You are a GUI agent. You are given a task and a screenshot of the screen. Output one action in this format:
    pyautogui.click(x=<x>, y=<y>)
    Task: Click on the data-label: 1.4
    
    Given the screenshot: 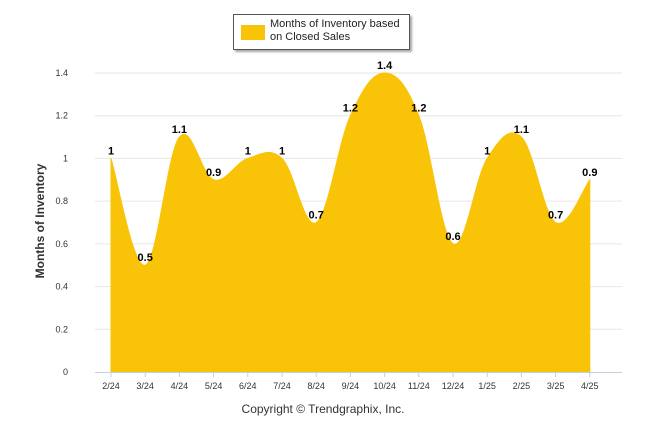 What is the action you would take?
    pyautogui.click(x=385, y=66)
    